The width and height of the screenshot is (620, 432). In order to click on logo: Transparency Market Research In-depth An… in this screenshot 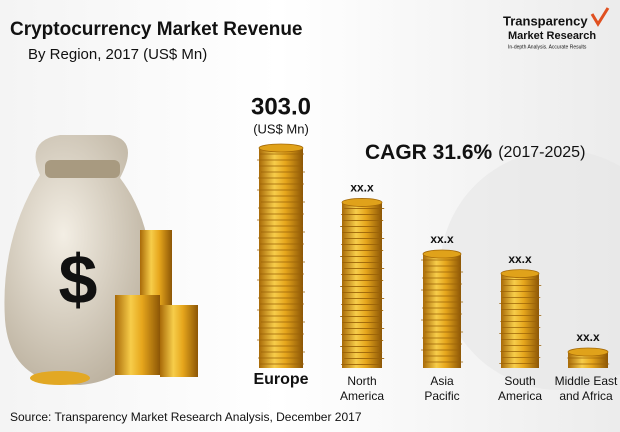, I will do `click(556, 28)`.